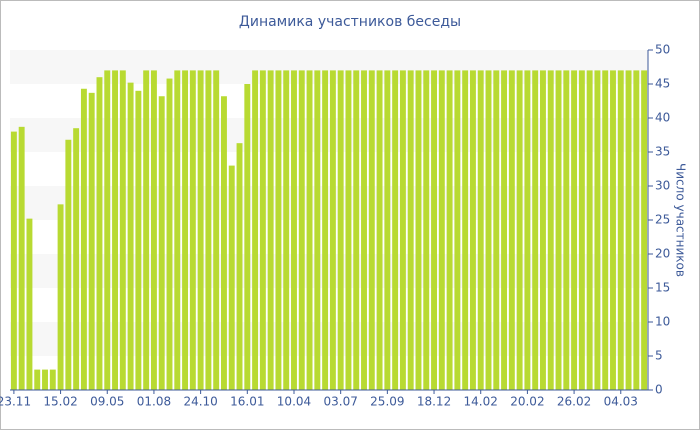 The height and width of the screenshot is (430, 700). What do you see at coordinates (434, 402) in the screenshot?
I see `x-tick-label: 18.12` at bounding box center [434, 402].